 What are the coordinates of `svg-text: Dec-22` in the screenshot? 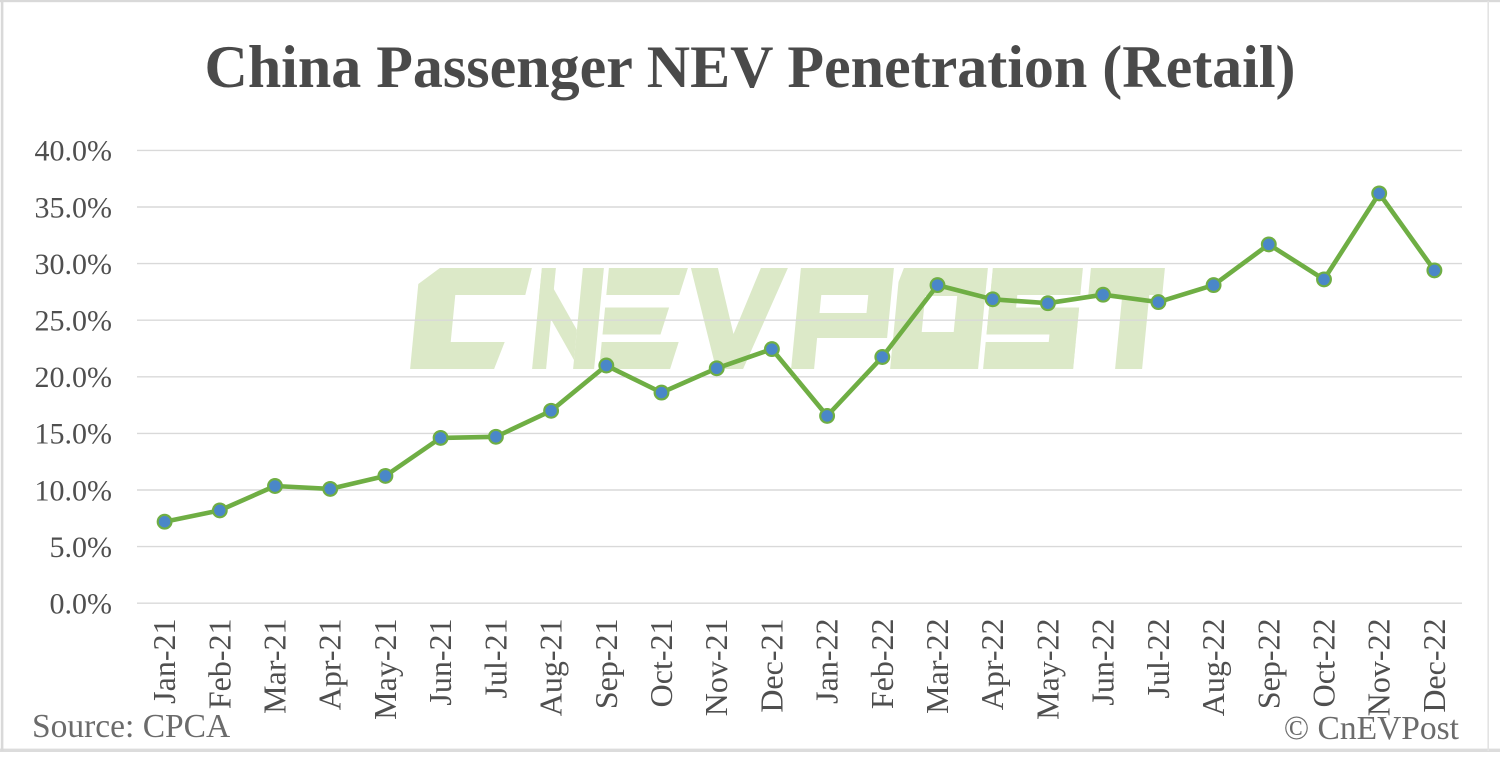 It's located at (1434, 666).